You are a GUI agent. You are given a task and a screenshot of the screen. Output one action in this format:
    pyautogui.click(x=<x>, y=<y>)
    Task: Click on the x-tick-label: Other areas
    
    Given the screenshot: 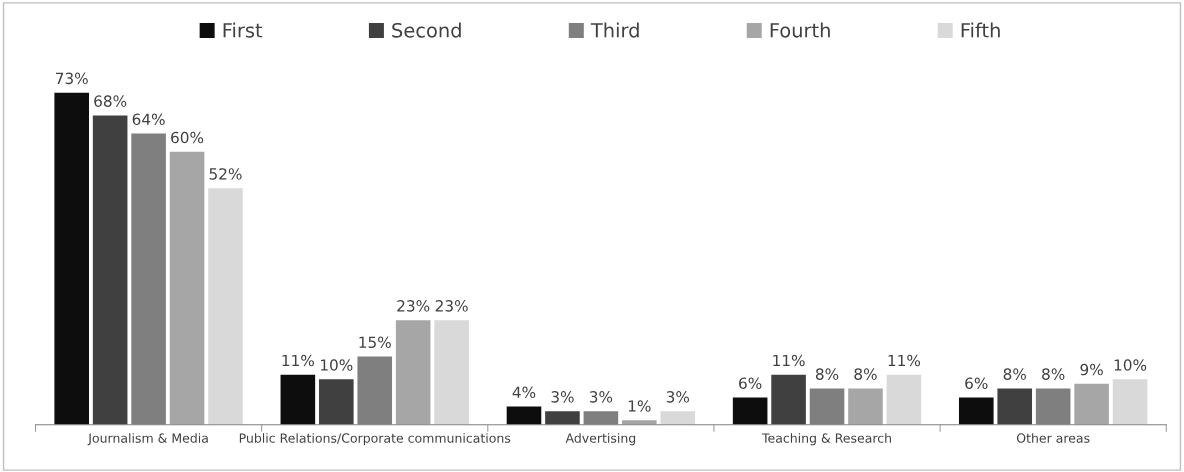 What is the action you would take?
    pyautogui.click(x=1053, y=438)
    